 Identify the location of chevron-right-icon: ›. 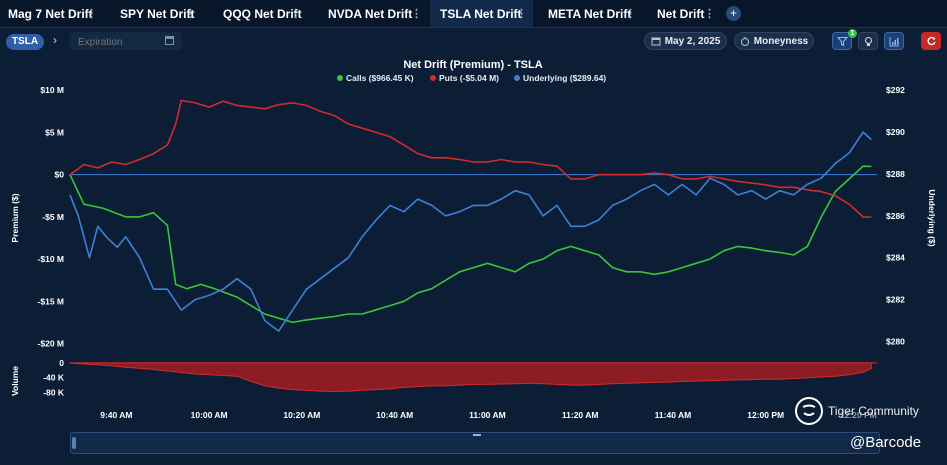
(55, 40).